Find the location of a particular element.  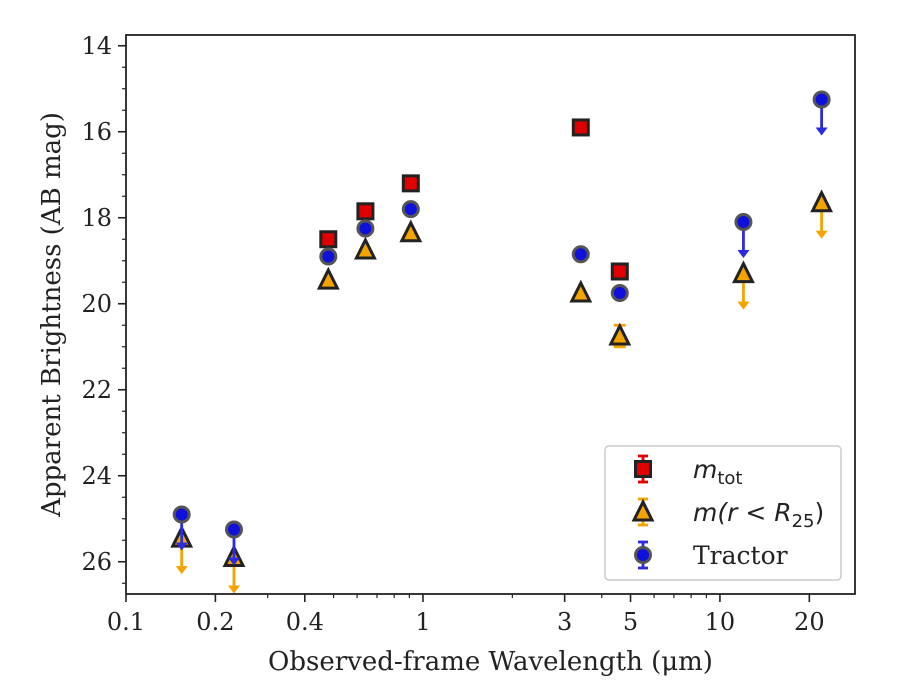

y-tick-label: 14 is located at coordinates (96, 46).